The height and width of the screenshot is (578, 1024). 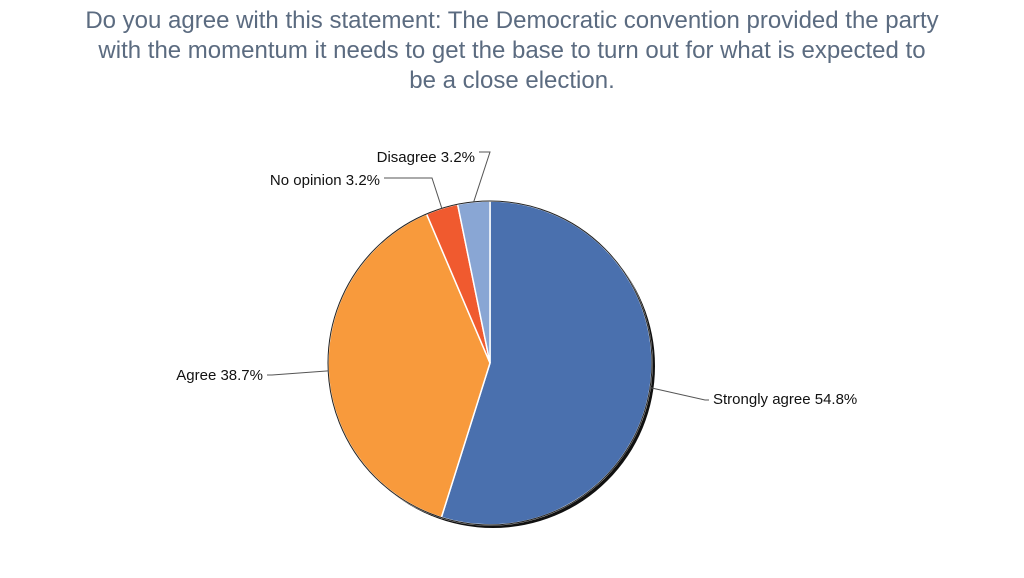 I want to click on leader-line-agree, so click(x=298, y=373).